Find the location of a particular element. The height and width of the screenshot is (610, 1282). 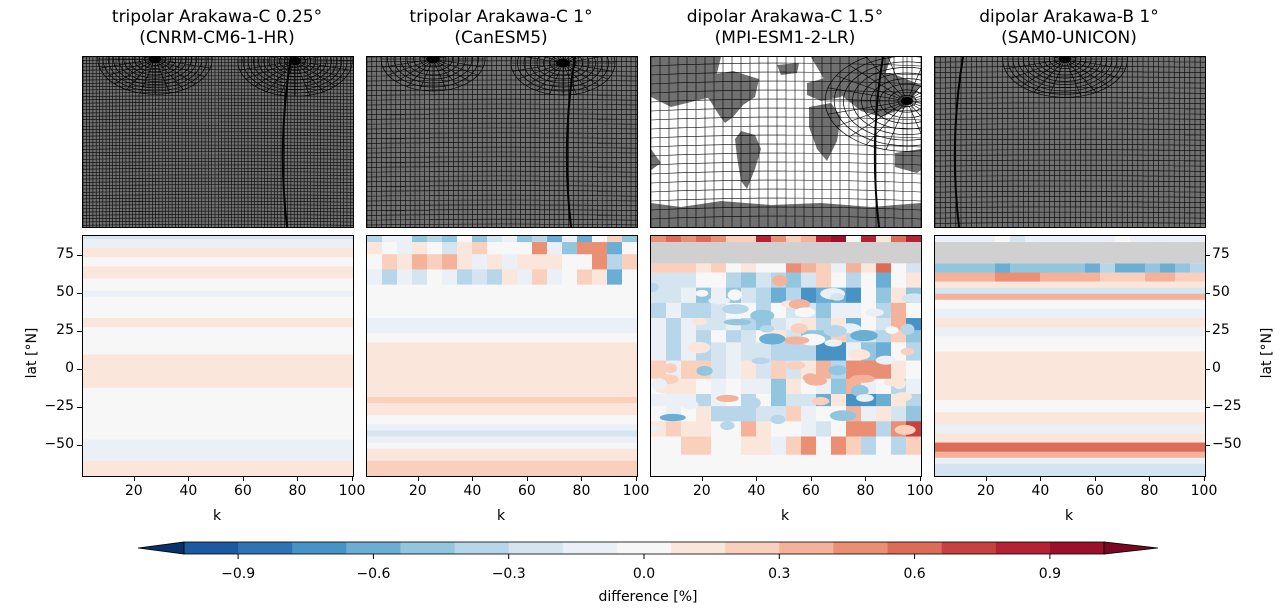

y-tick-label-right: 0 is located at coordinates (1216, 367).